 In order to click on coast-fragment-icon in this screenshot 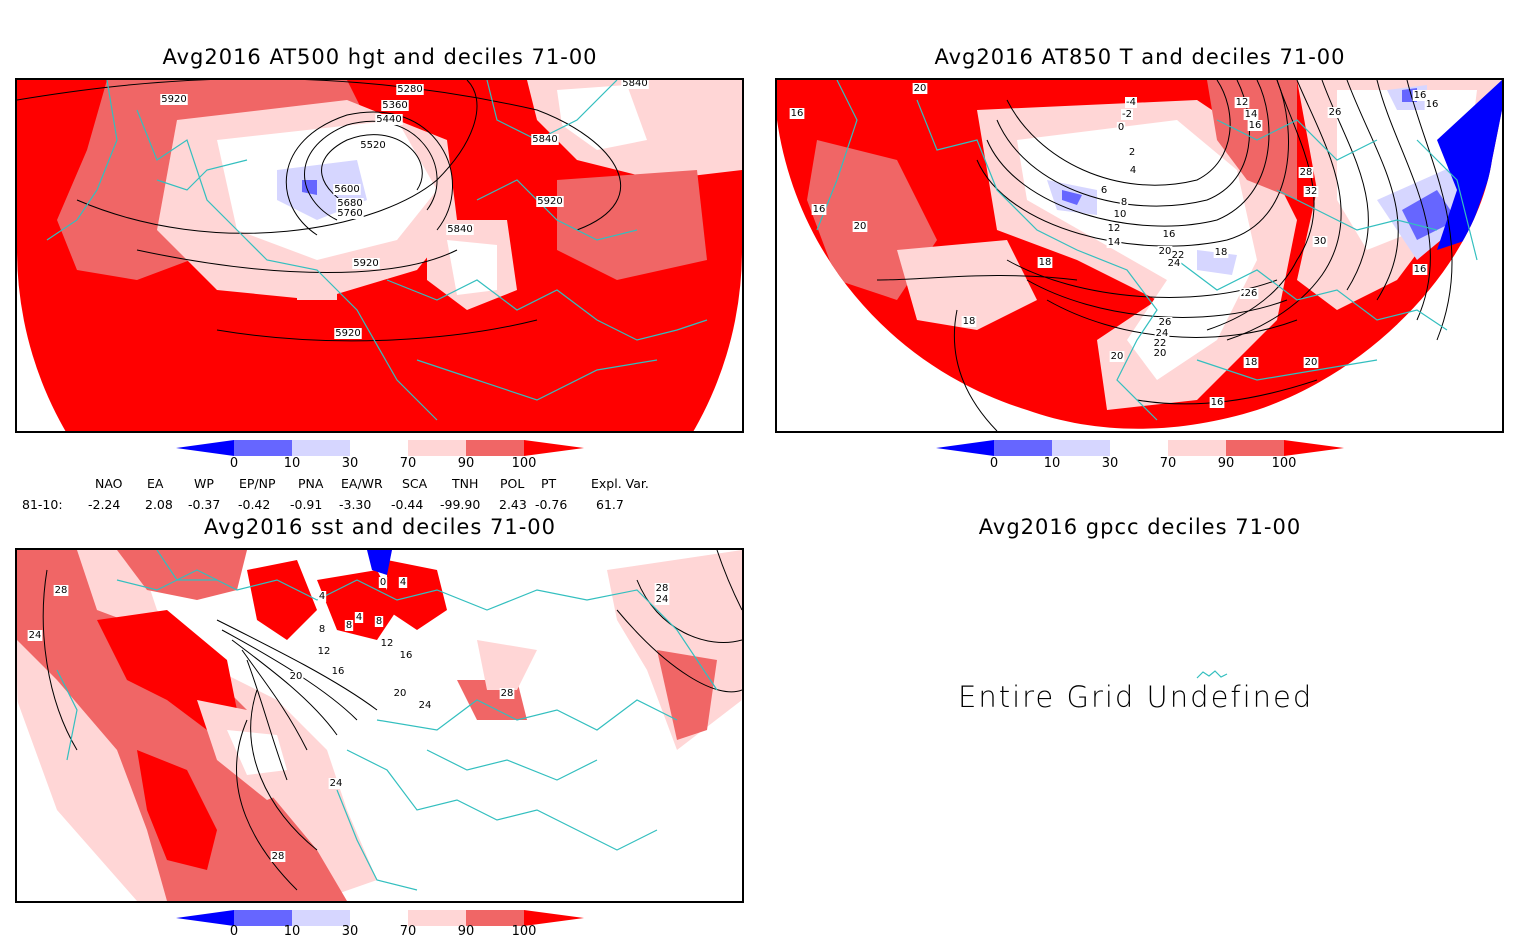, I will do `click(1212, 674)`.